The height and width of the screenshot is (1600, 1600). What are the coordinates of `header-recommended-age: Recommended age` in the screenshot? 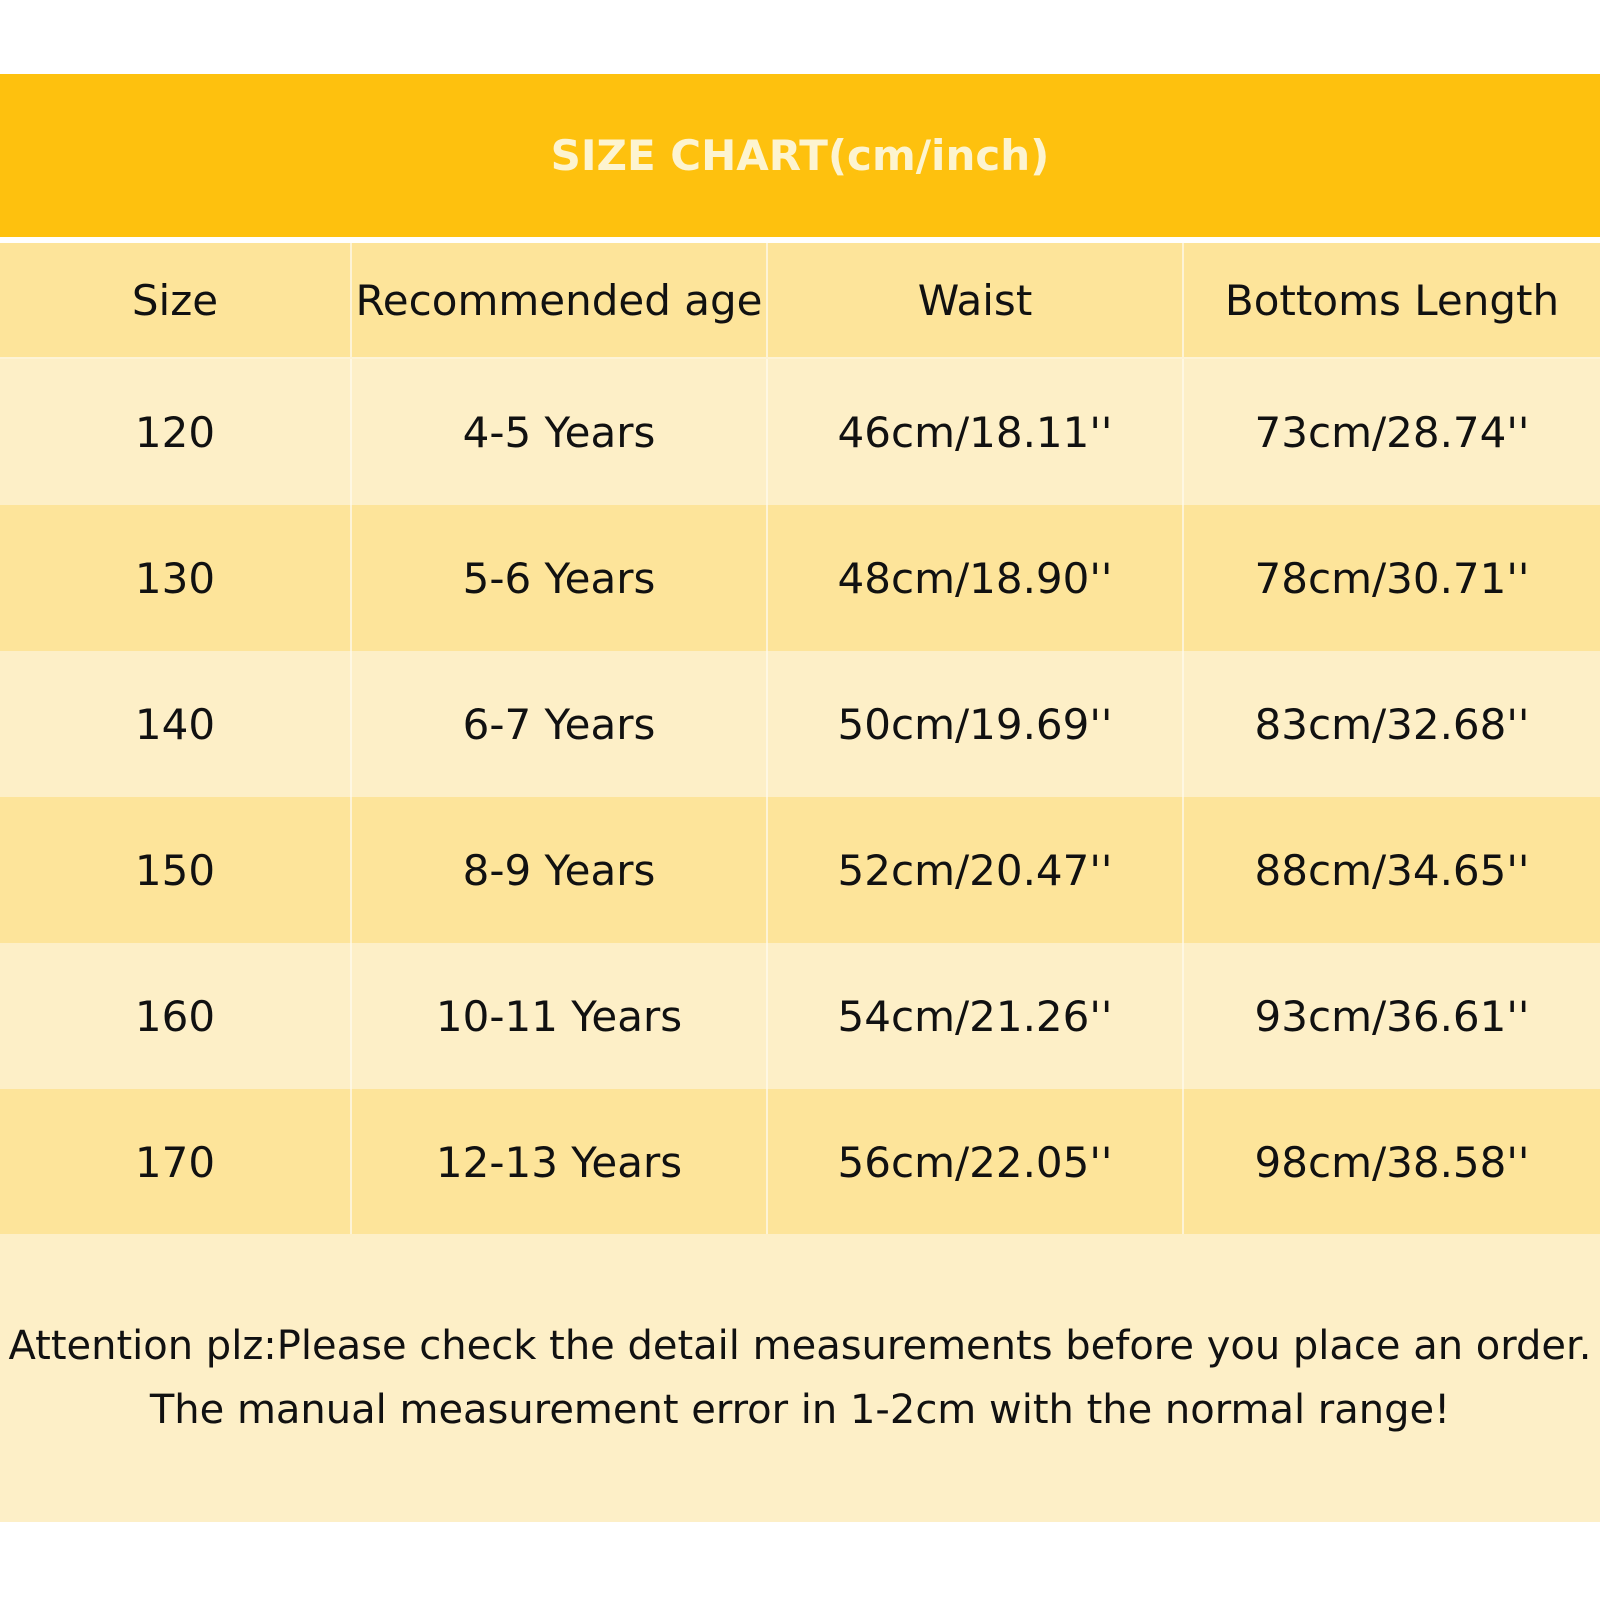 It's located at (560, 300).